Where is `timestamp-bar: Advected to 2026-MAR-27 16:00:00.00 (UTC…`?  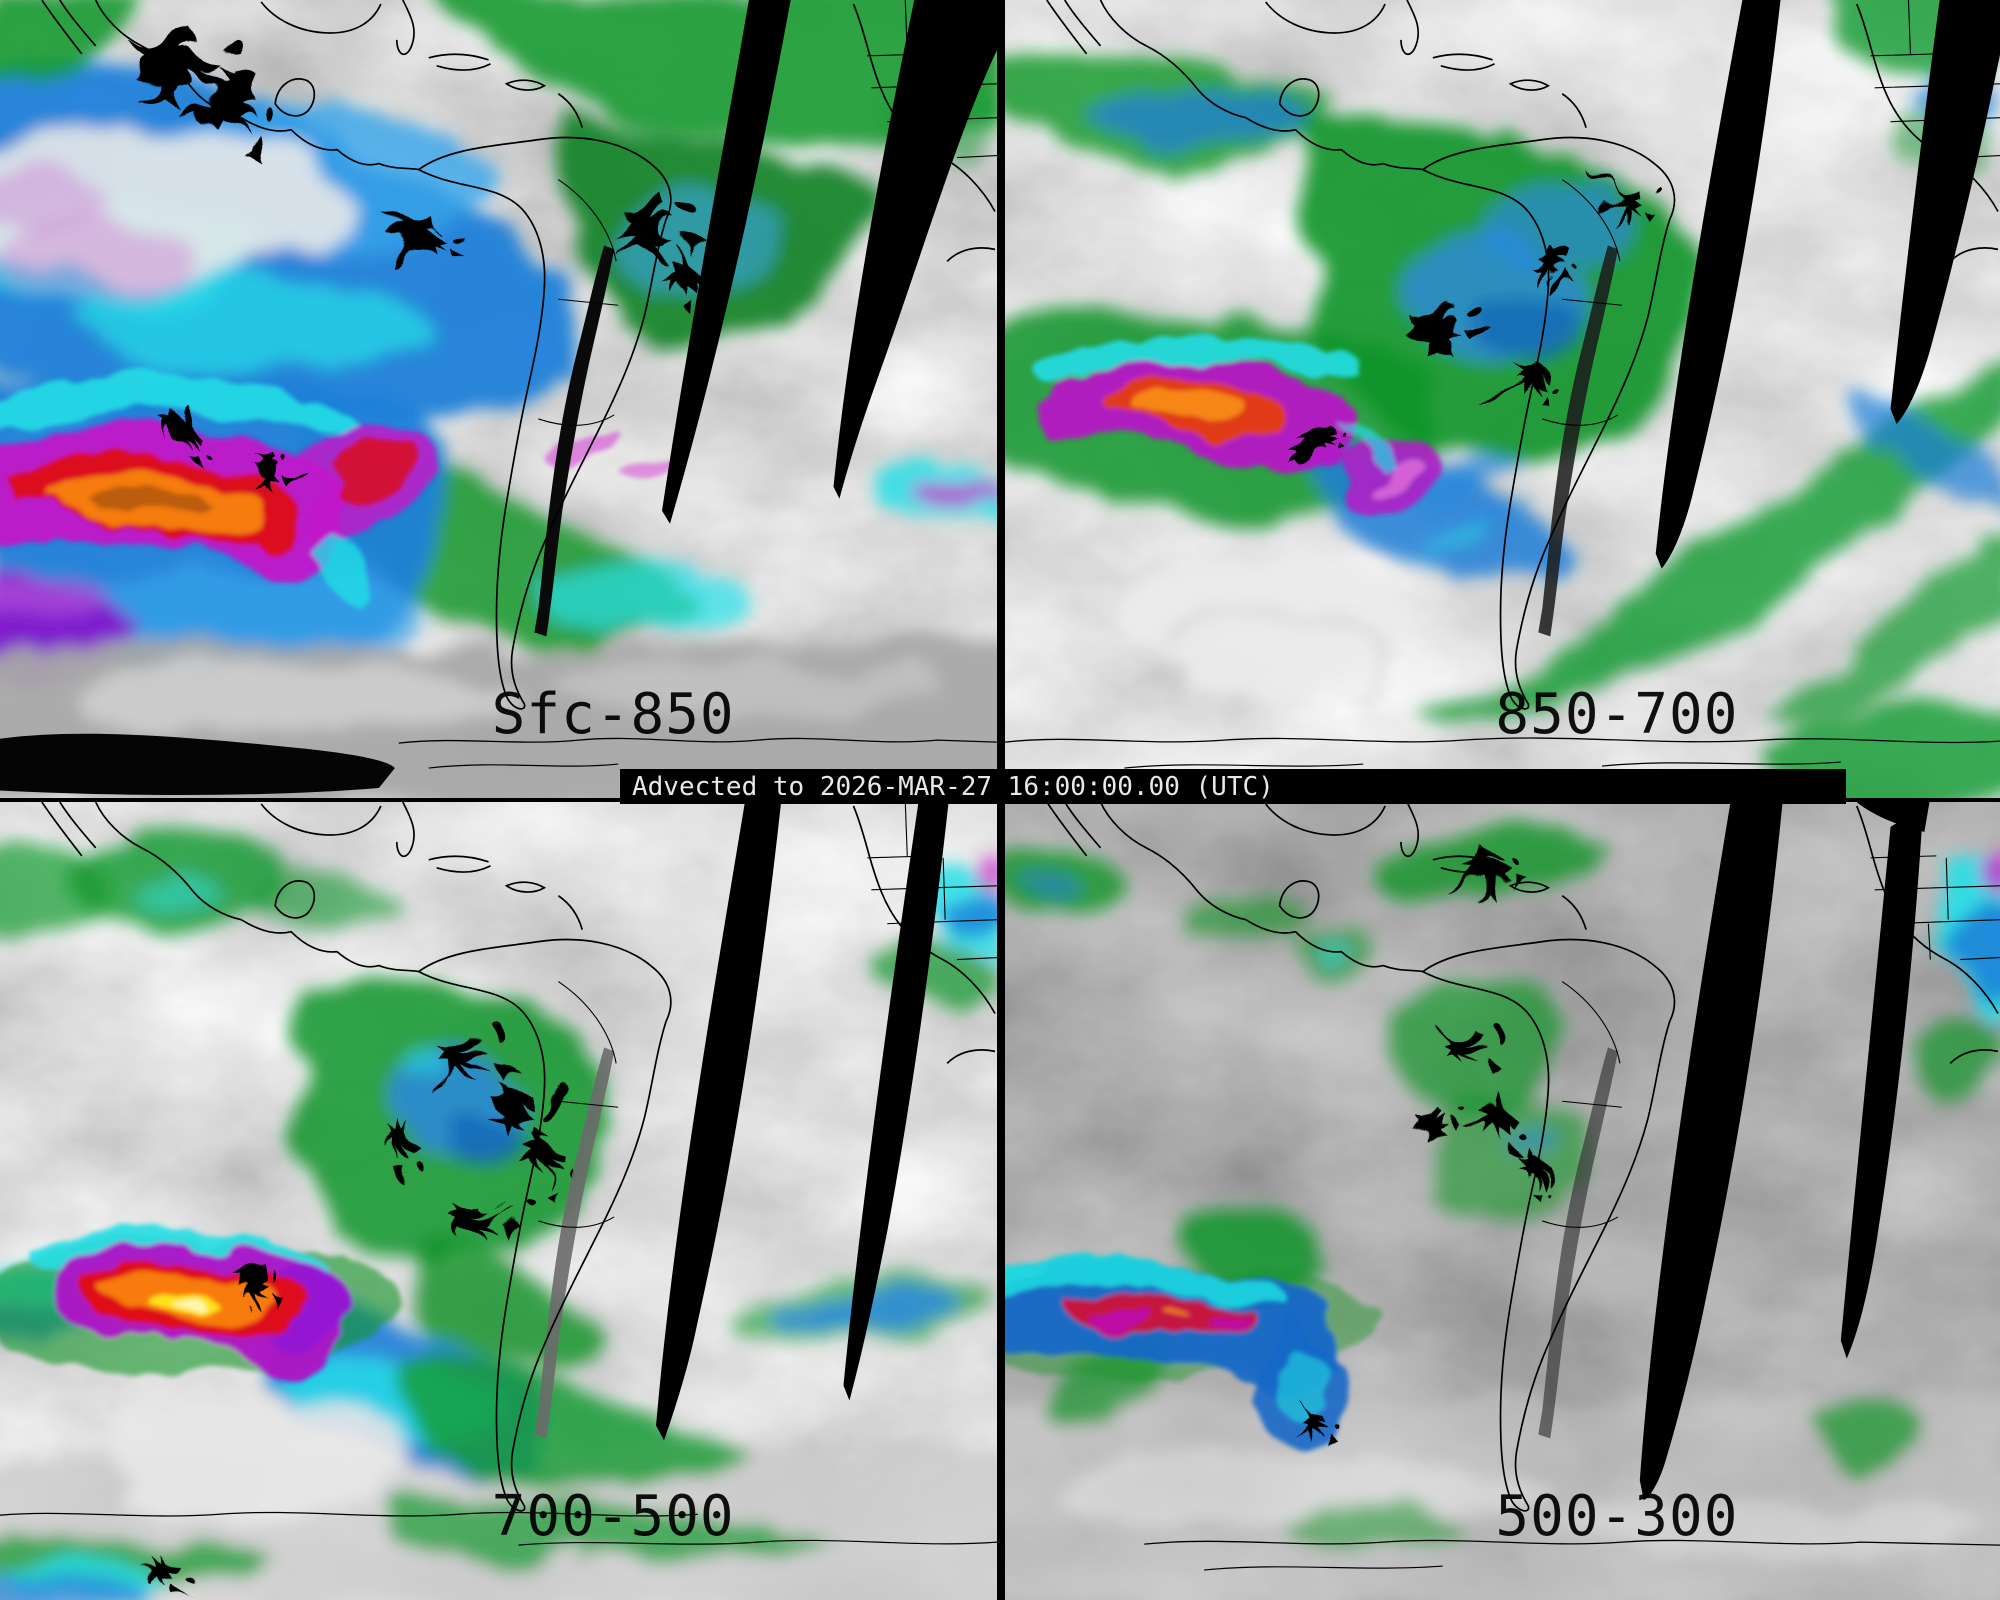
timestamp-bar: Advected to 2026-MAR-27 16:00:00.00 (UTC… is located at coordinates (1233, 786).